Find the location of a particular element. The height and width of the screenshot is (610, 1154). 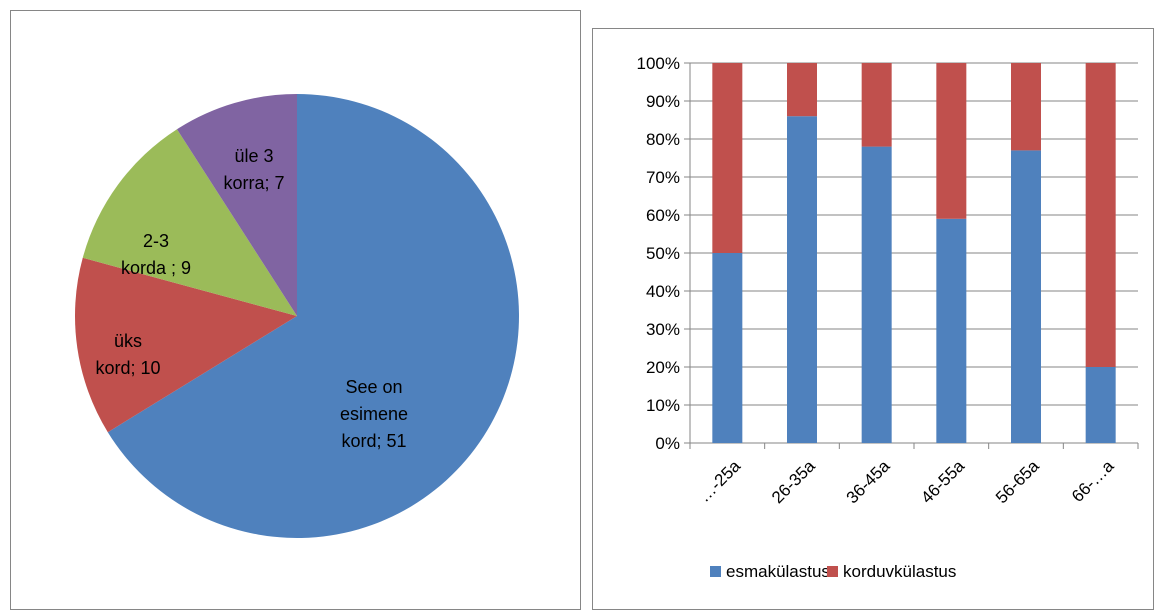

bar-esmakülastus-0 is located at coordinates (727, 348).